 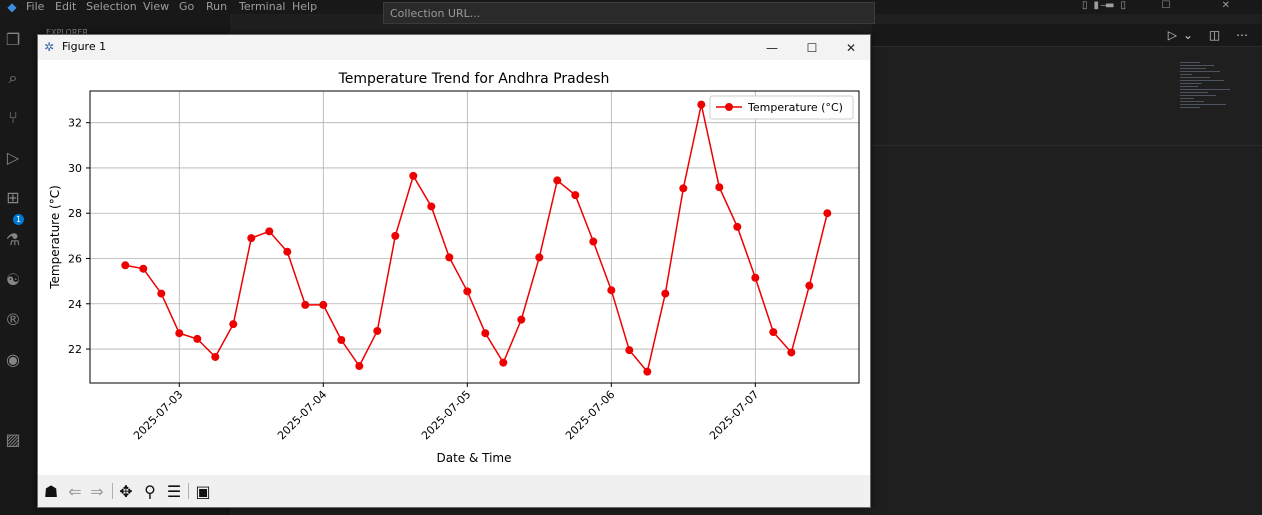 What do you see at coordinates (305, 6) in the screenshot?
I see `menu-help: Help` at bounding box center [305, 6].